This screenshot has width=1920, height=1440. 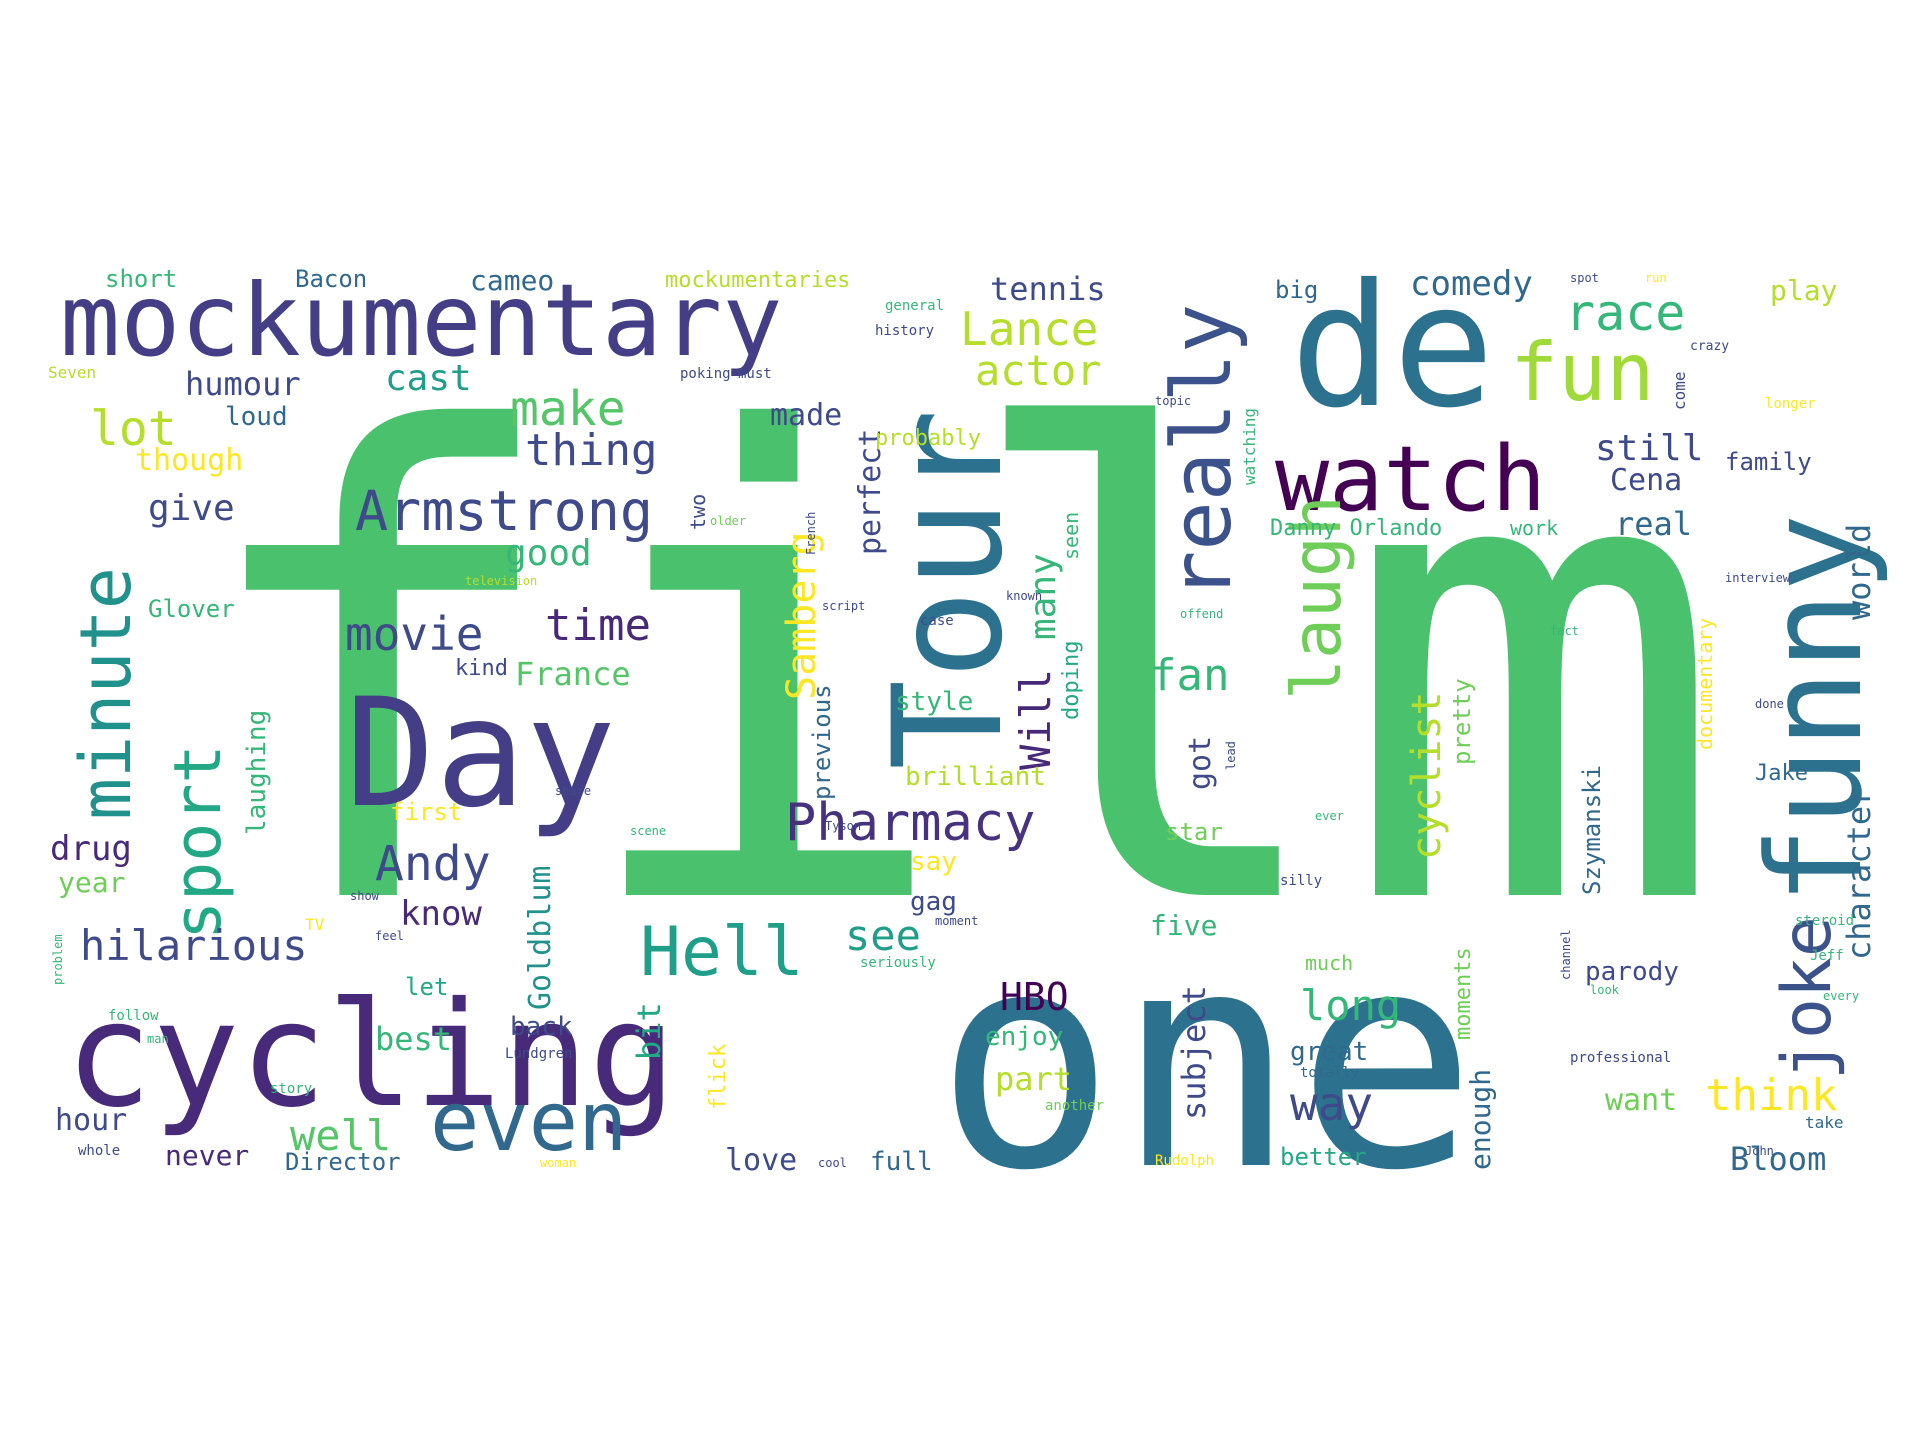 I want to click on cloud-word-samberg: Samberg, so click(x=802, y=615).